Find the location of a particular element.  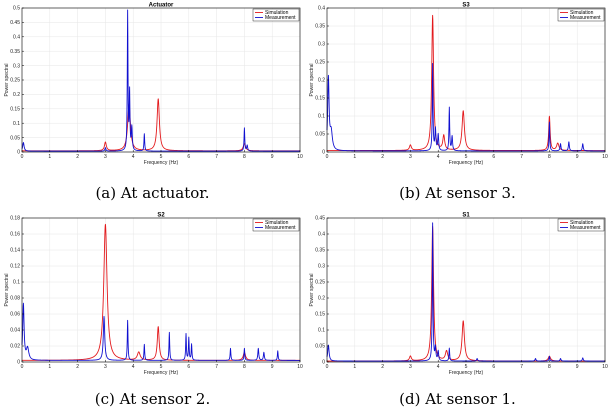

caption-sensor-3: (b) At sensor 3. is located at coordinates (457, 193).